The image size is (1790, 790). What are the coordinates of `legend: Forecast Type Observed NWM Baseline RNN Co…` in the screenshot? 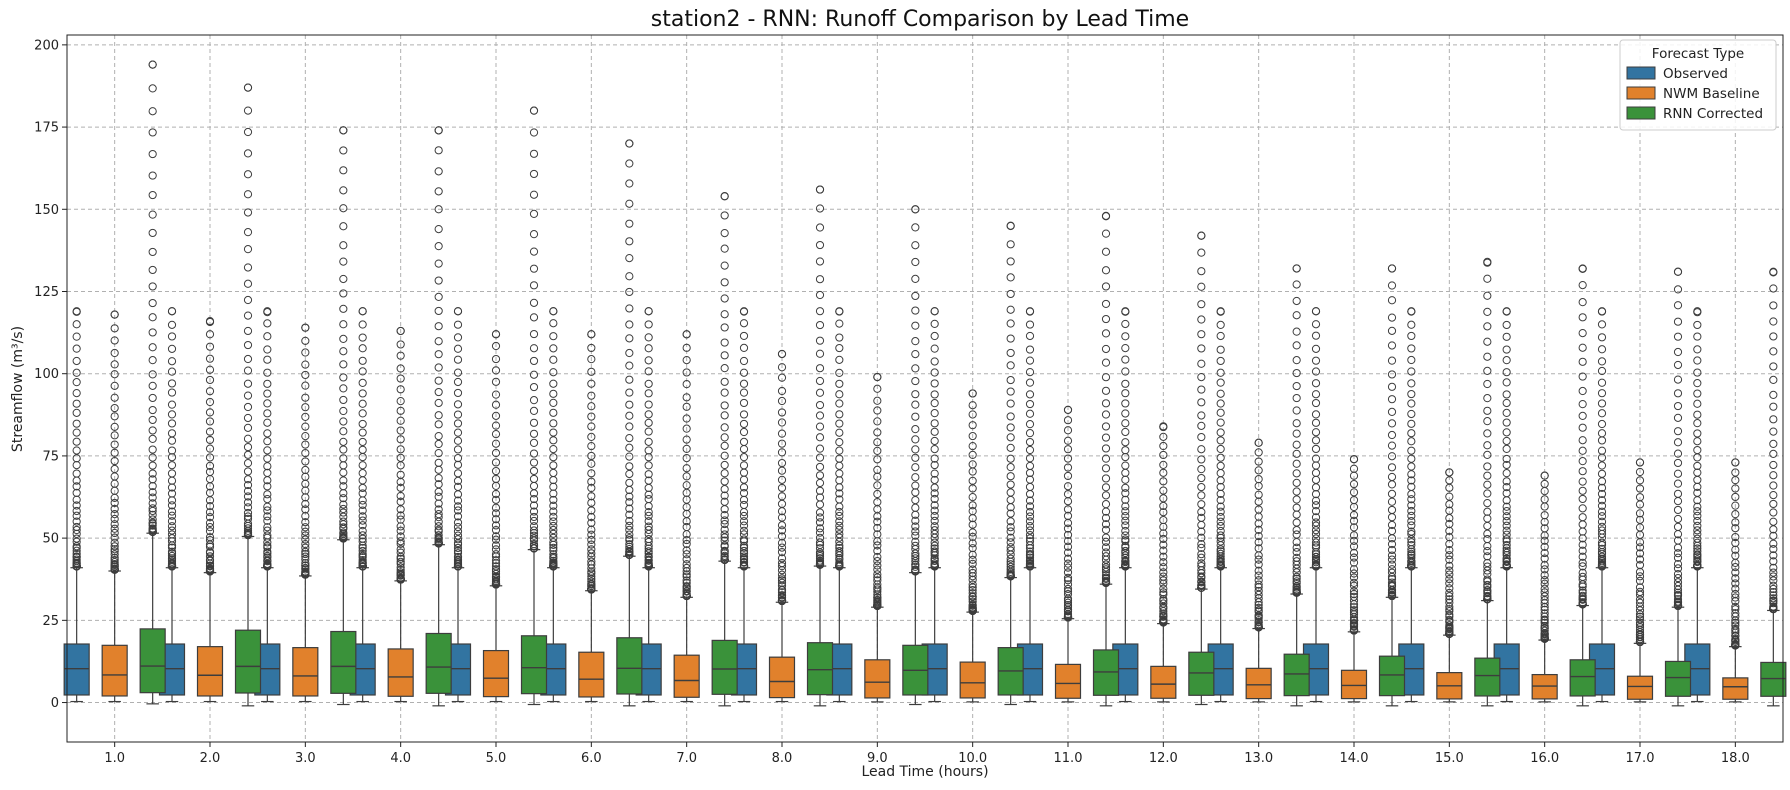 It's located at (1698, 85).